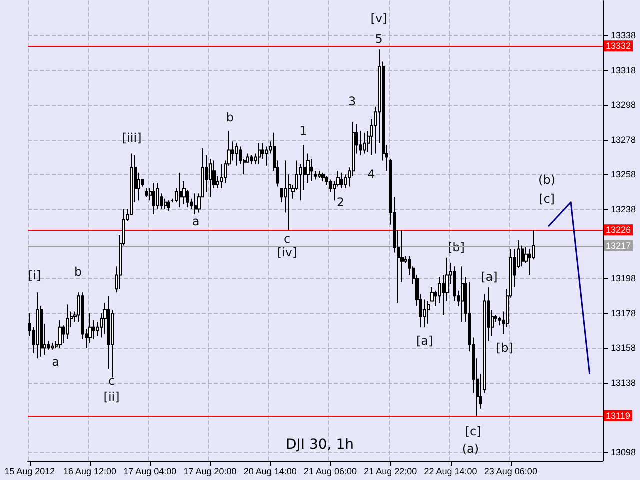 This screenshot has height=480, width=640. Describe the element at coordinates (150, 471) in the screenshot. I see `x-tick-label: 17 Aug 04:00` at that location.